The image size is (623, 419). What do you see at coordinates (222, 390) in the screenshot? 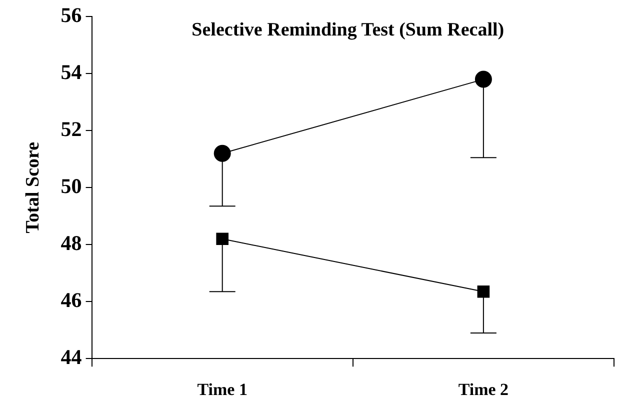
I see `x-tick-label: Time 1` at bounding box center [222, 390].